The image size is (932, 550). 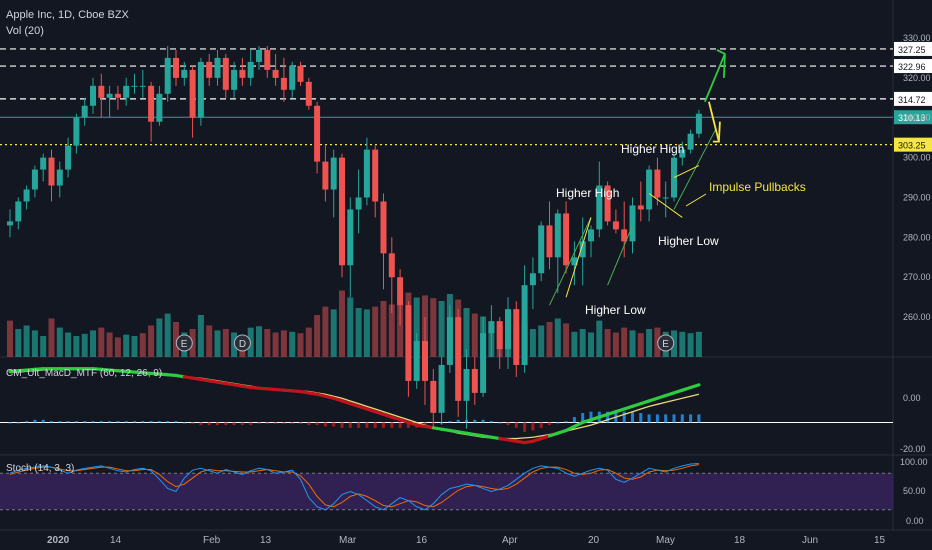 I want to click on impulse-pointer-arrow, so click(x=696, y=200).